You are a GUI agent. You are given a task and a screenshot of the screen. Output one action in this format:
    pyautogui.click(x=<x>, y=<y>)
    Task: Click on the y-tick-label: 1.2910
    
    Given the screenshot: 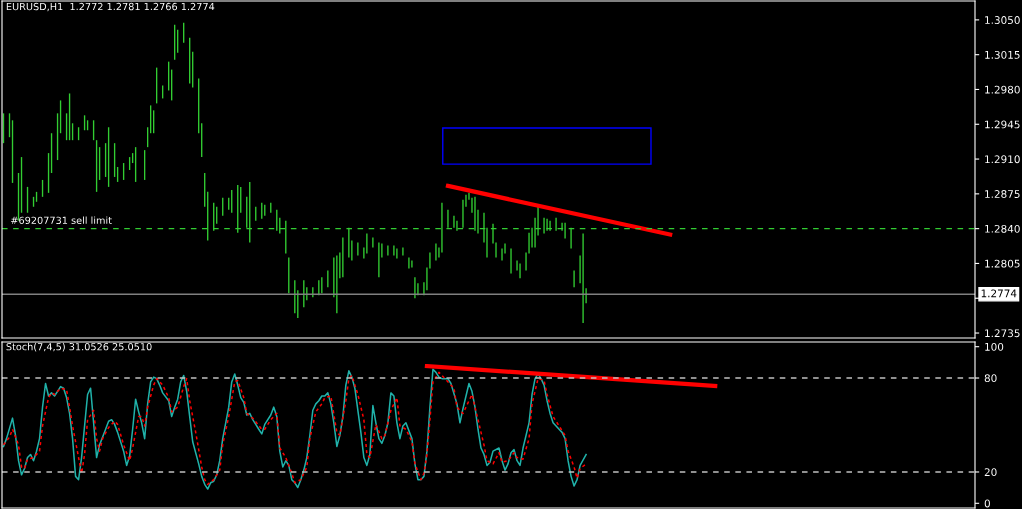 What is the action you would take?
    pyautogui.click(x=1002, y=159)
    